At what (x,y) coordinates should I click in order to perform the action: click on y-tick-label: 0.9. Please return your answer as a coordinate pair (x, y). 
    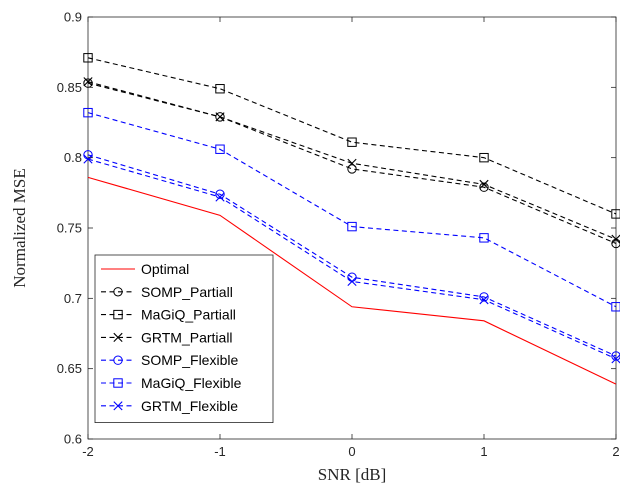
    Looking at the image, I should click on (73, 17).